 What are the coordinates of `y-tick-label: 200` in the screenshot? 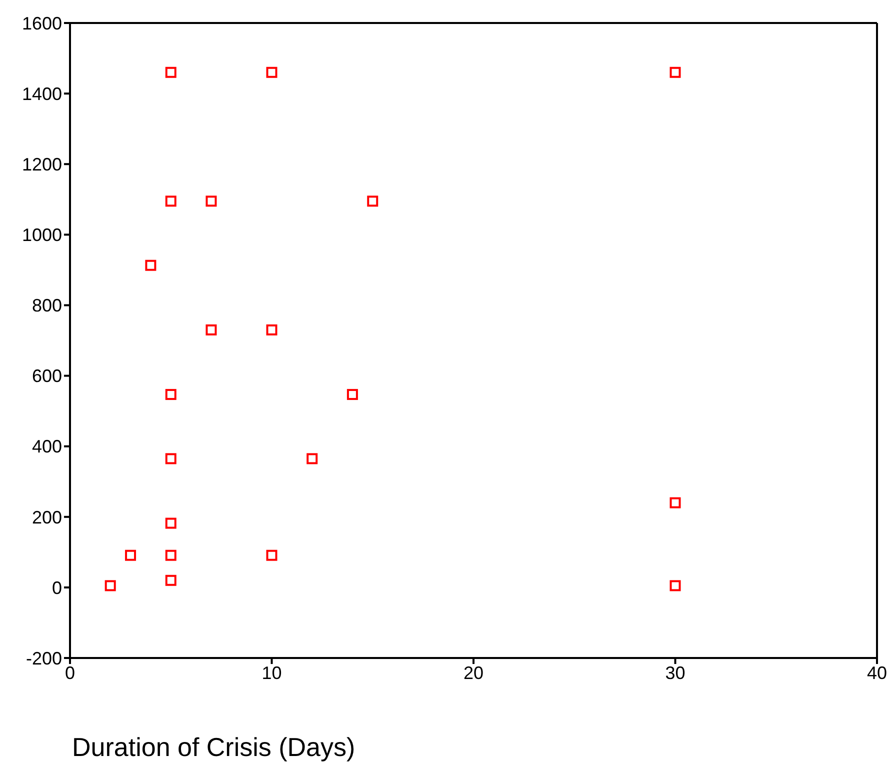 It's located at (47, 517).